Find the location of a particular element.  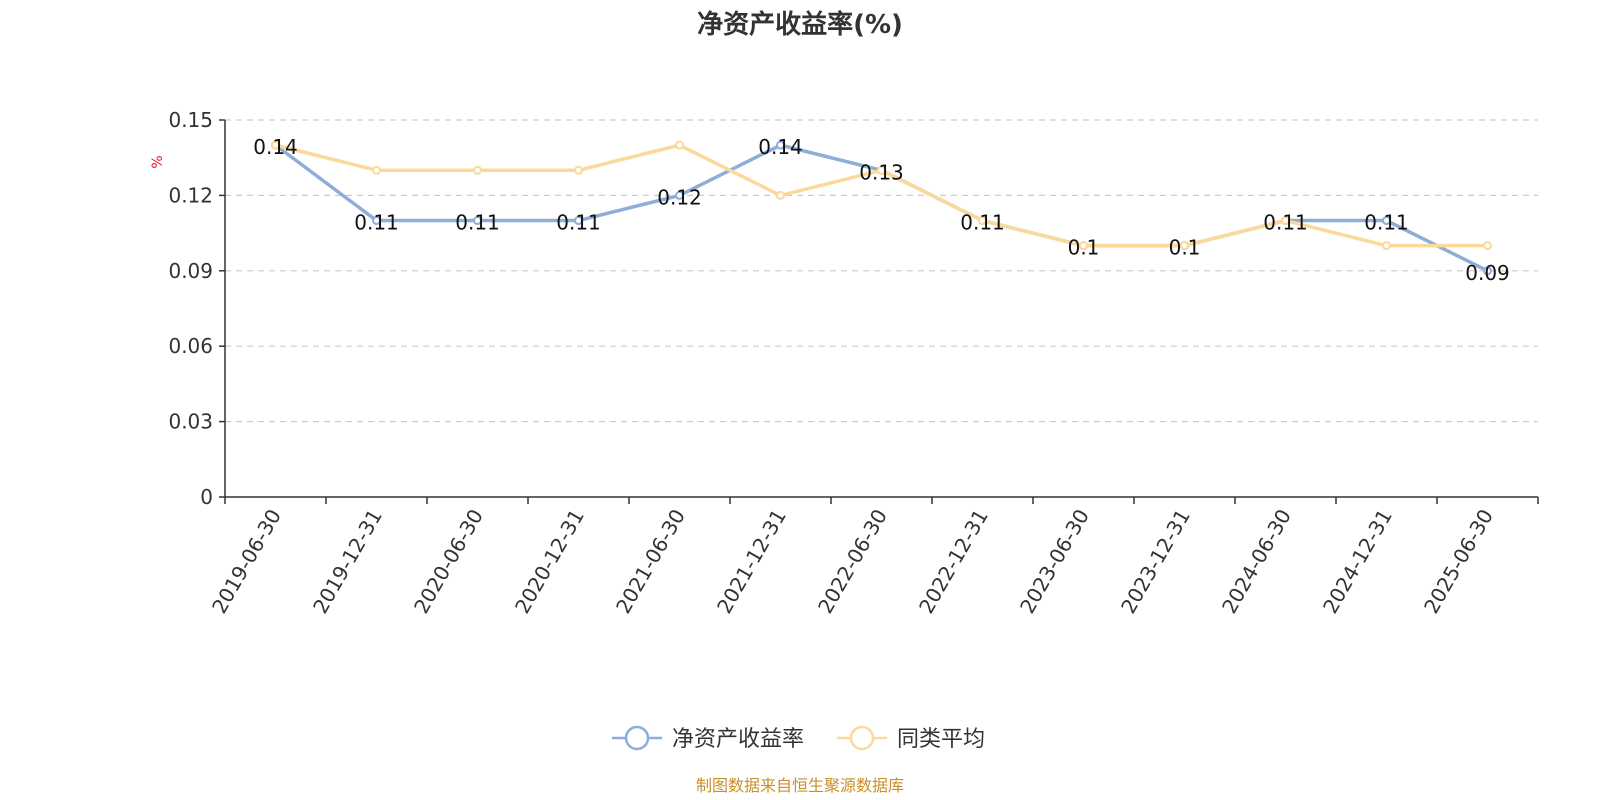

y-tick-label: 0.12 is located at coordinates (190, 195).